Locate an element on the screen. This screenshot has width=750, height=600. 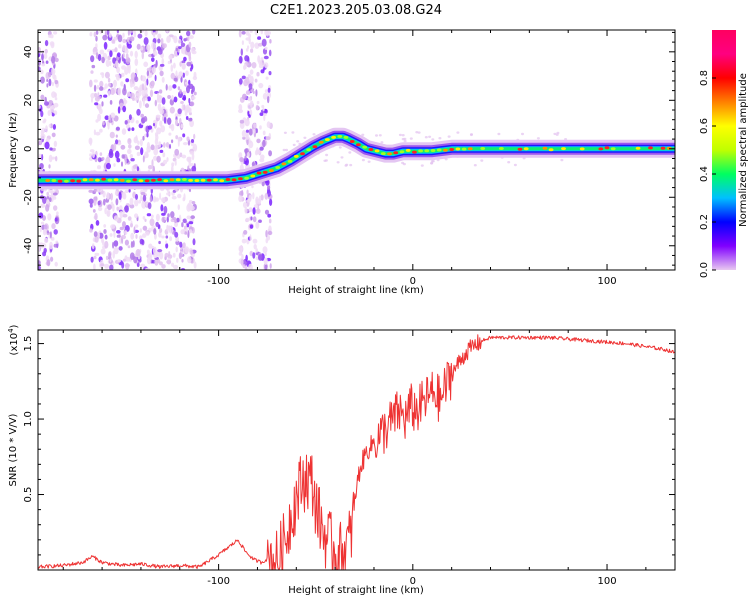
spectrogram-y-tick-label: -20 is located at coordinates (28, 197).